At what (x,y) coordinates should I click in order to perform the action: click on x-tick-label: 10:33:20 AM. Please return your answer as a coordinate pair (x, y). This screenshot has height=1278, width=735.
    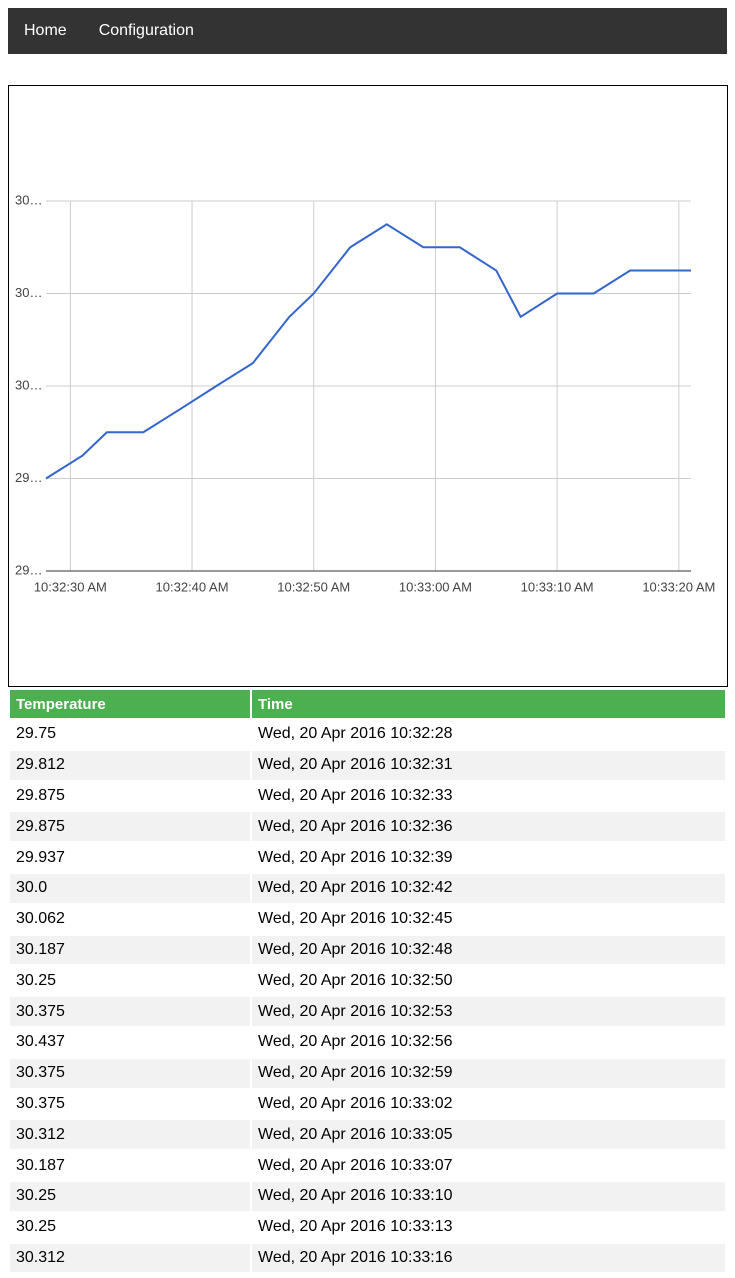
    Looking at the image, I should click on (678, 586).